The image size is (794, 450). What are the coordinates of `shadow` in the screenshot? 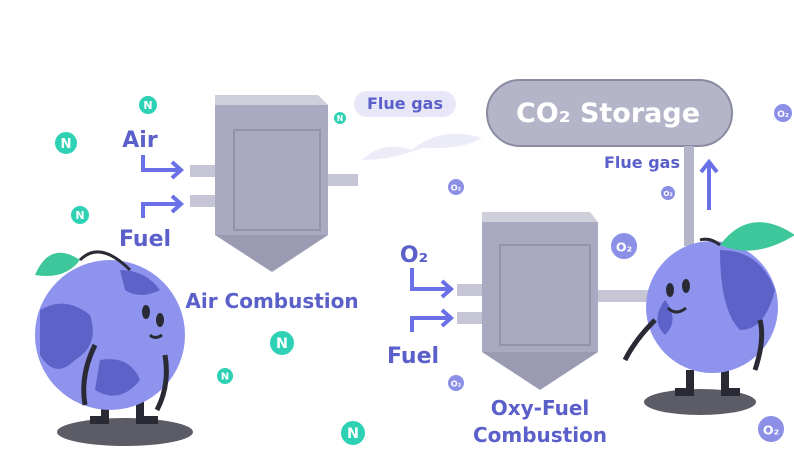 It's located at (125, 432).